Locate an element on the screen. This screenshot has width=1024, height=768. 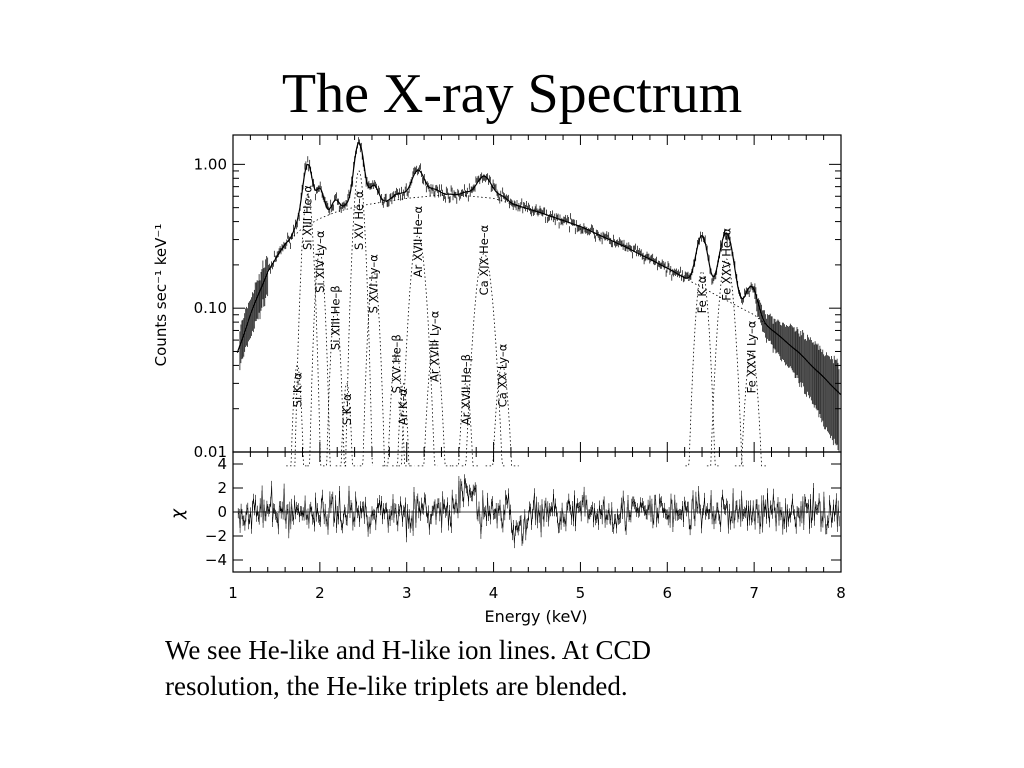
line-label: Si K–α is located at coordinates (297, 389).